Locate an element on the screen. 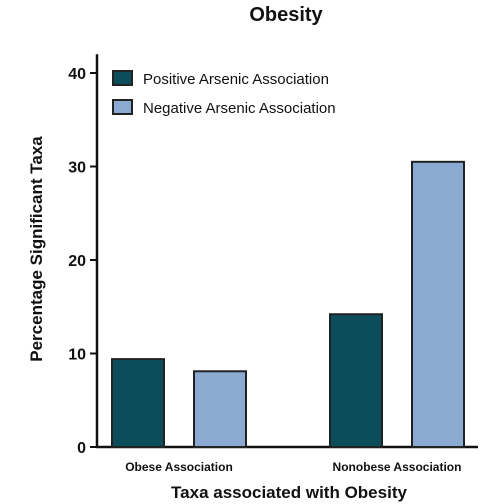 The width and height of the screenshot is (483, 504). x-axis-label: Taxa associated with Obesity is located at coordinates (289, 492).